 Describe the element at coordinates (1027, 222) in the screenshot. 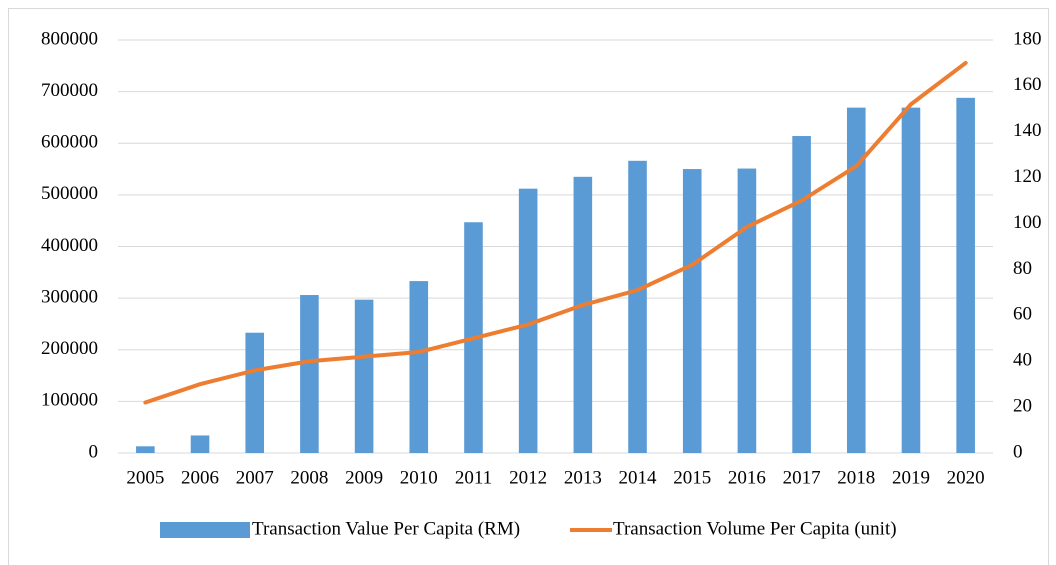

I see `y2-tick-label: 100` at that location.